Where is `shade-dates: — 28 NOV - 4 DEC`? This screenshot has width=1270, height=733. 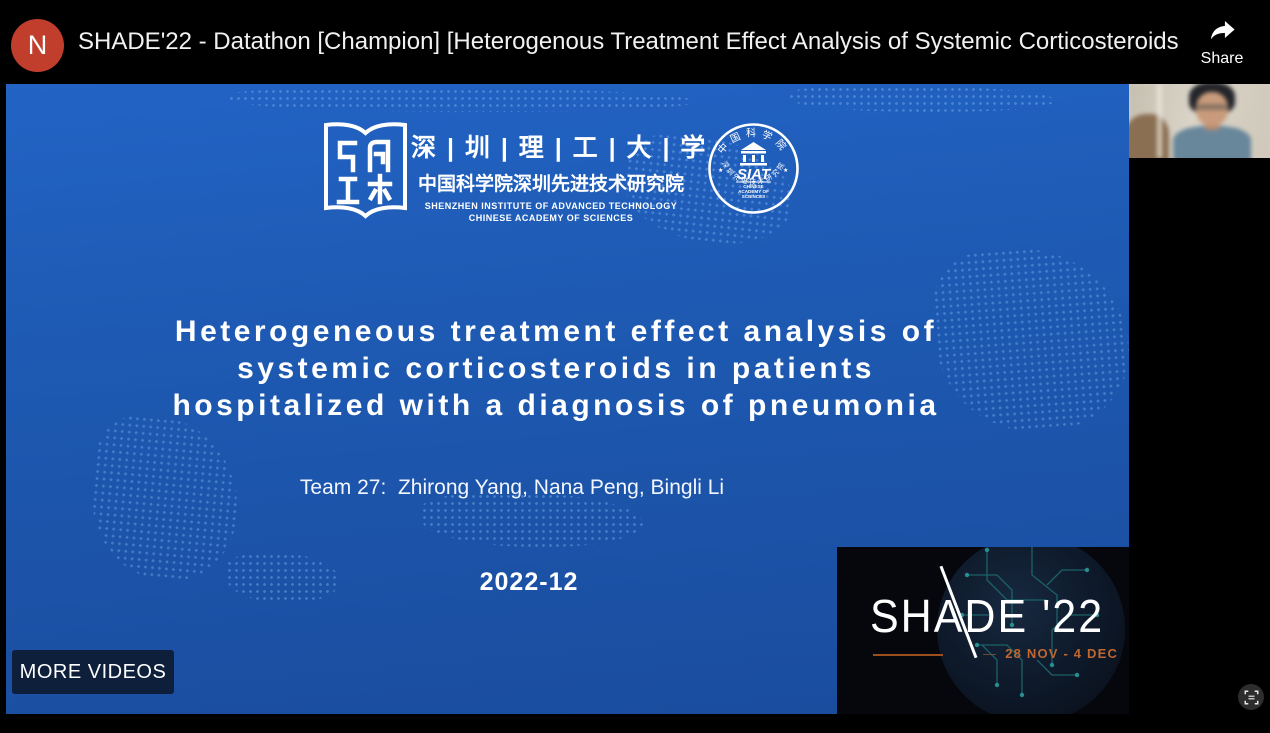 shade-dates: — 28 NOV - 4 DEC is located at coordinates (1050, 653).